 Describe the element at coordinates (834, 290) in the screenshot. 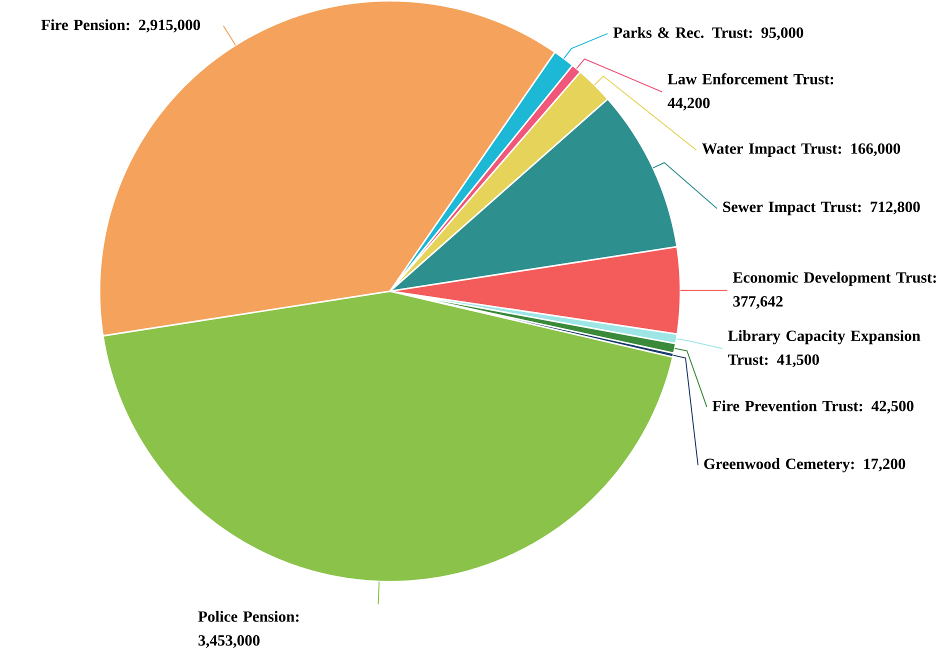

I see `slice-label: Economic Development Trust: 377,642` at that location.